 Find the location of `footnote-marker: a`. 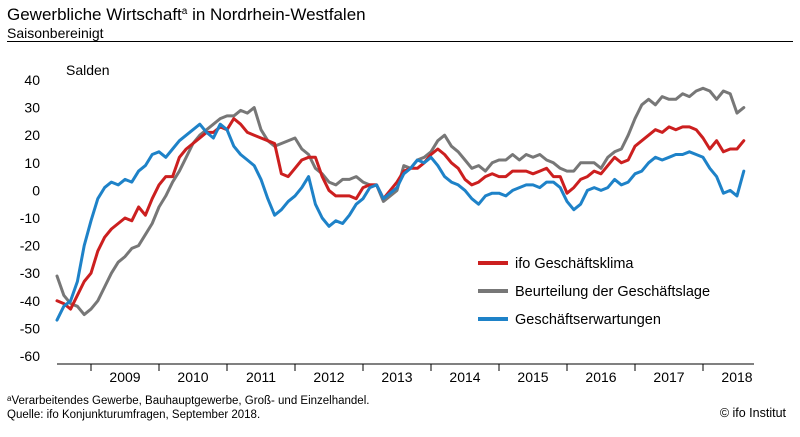

footnote-marker: a is located at coordinates (9, 398).